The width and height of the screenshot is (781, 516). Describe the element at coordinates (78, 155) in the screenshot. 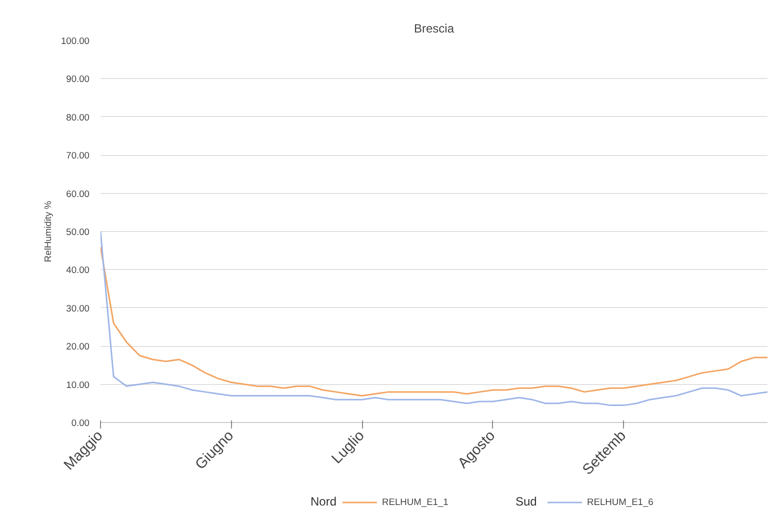

I see `y-tick-label: 70.00` at that location.